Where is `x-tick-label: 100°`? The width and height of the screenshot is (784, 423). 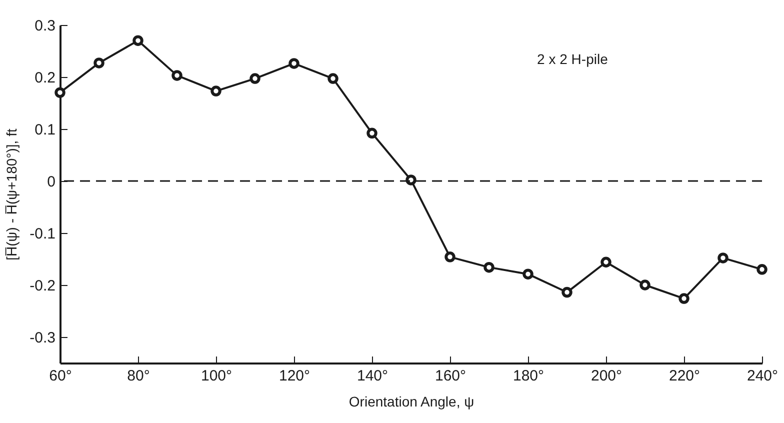 x-tick-label: 100° is located at coordinates (216, 376).